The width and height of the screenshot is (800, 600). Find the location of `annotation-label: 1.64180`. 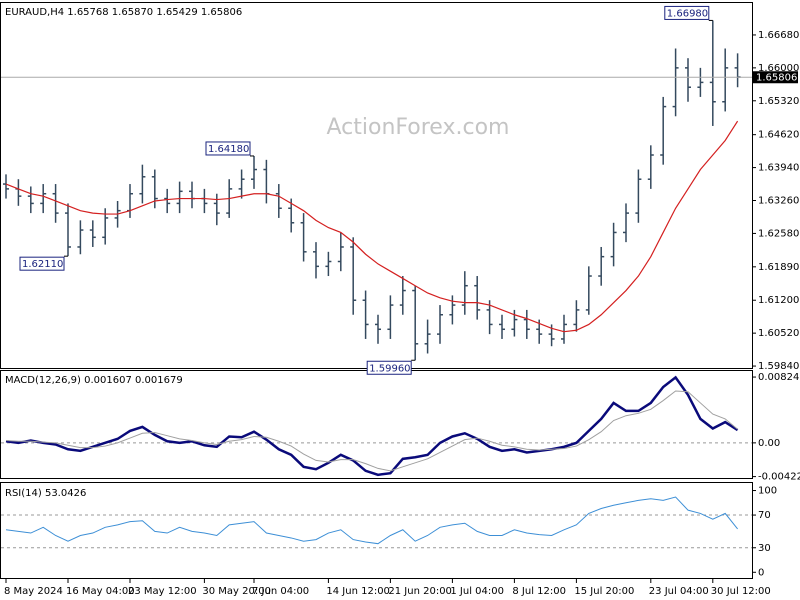

annotation-label: 1.64180 is located at coordinates (228, 149).